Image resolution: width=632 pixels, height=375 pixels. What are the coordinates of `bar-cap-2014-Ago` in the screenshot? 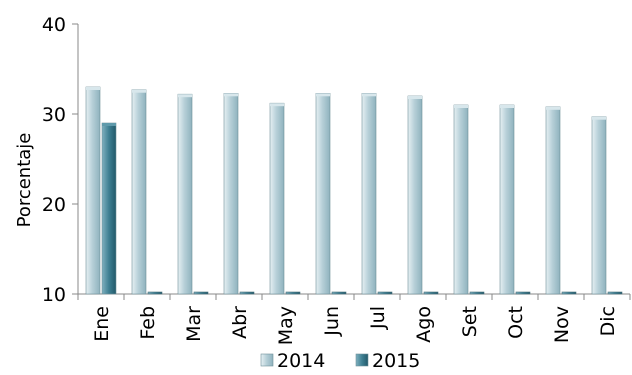 It's located at (415, 97).